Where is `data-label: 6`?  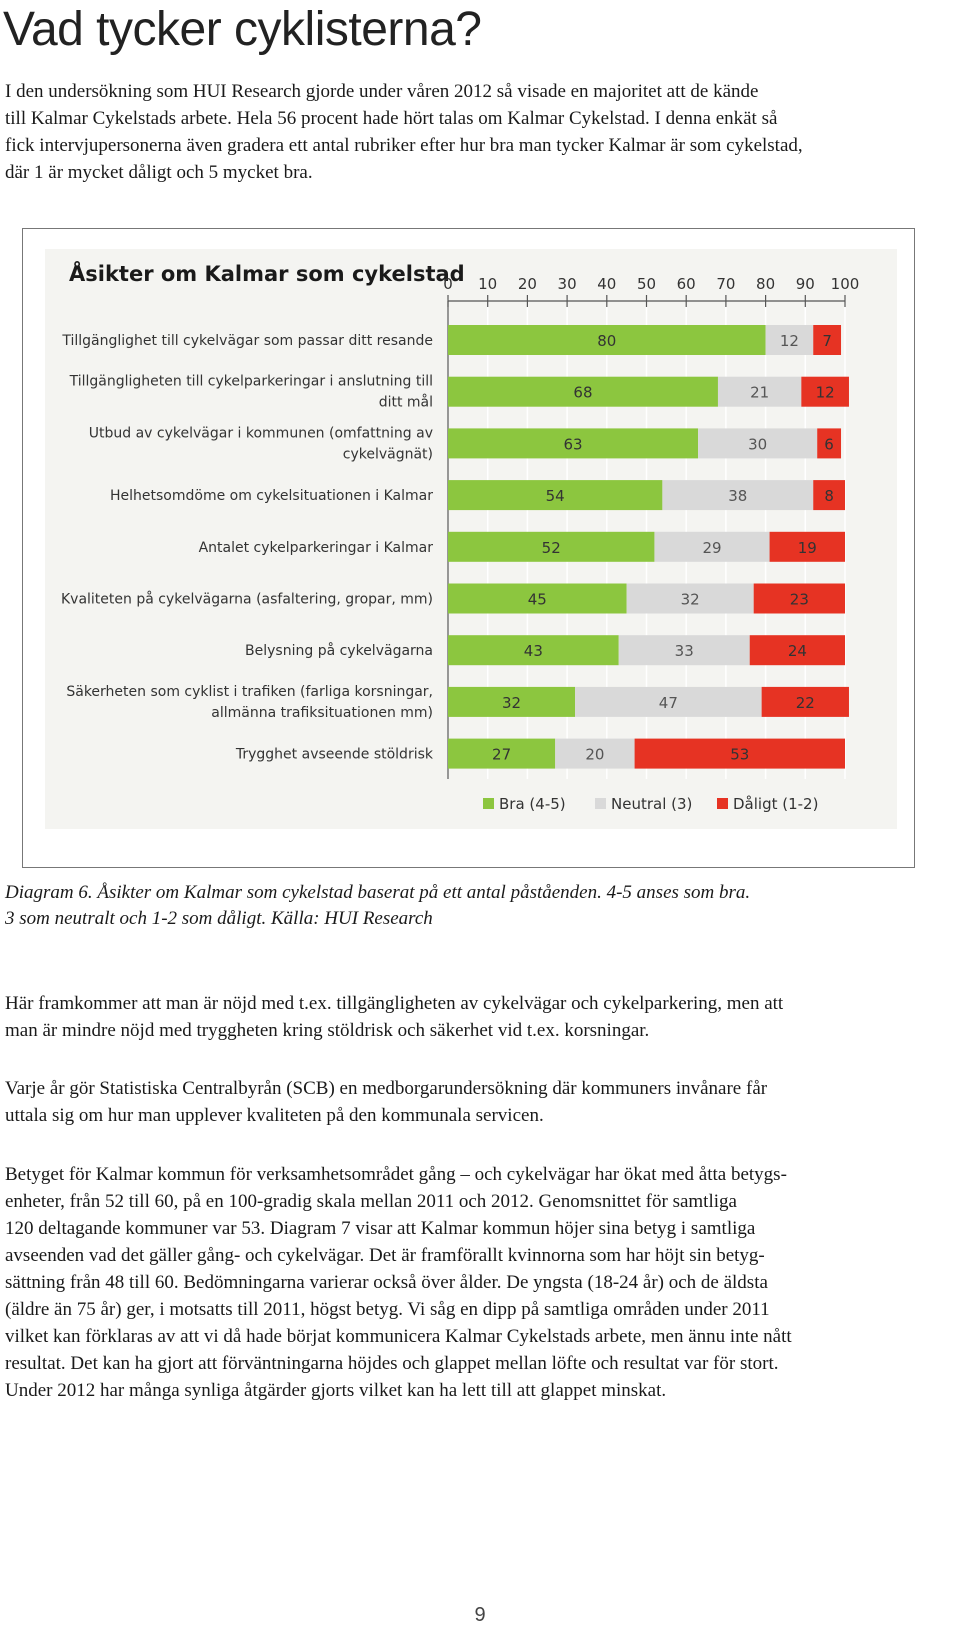
data-label: 6 is located at coordinates (829, 444).